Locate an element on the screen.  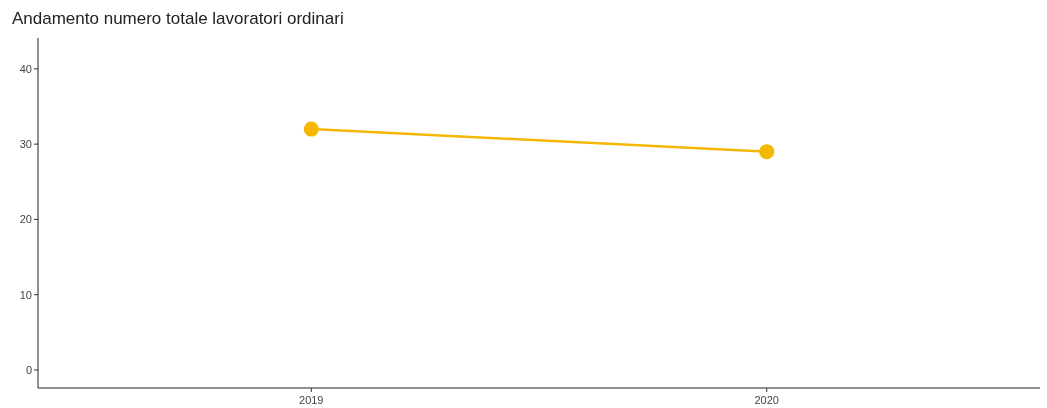
y-tick-label: 20 is located at coordinates (25, 219).